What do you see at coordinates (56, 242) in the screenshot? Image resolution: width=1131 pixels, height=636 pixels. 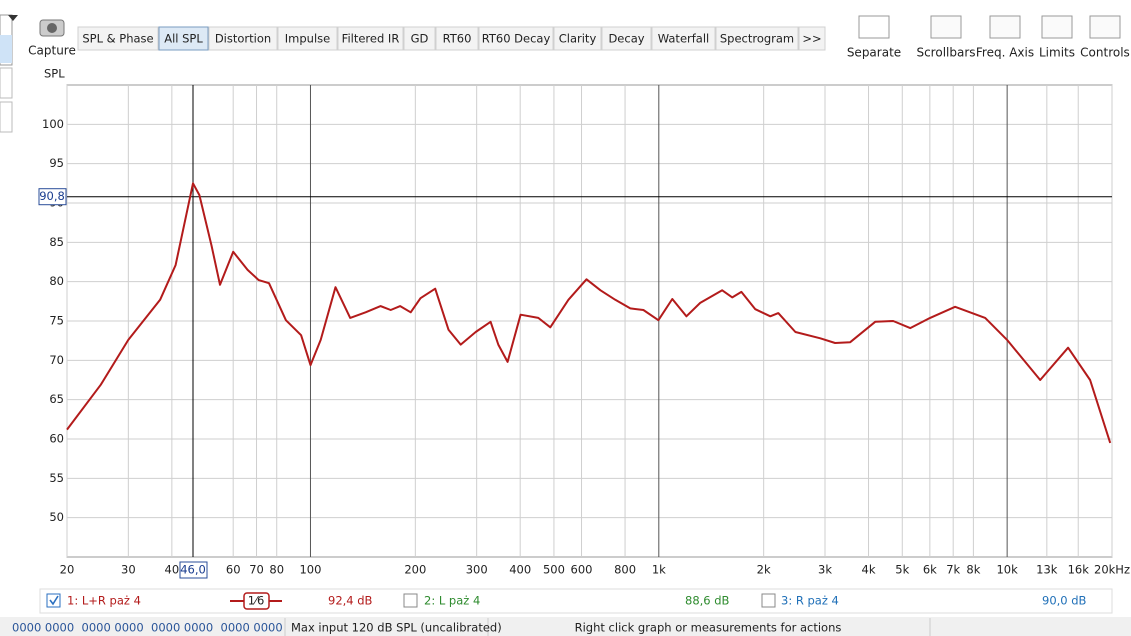 I see `y-tick-label: 85` at bounding box center [56, 242].